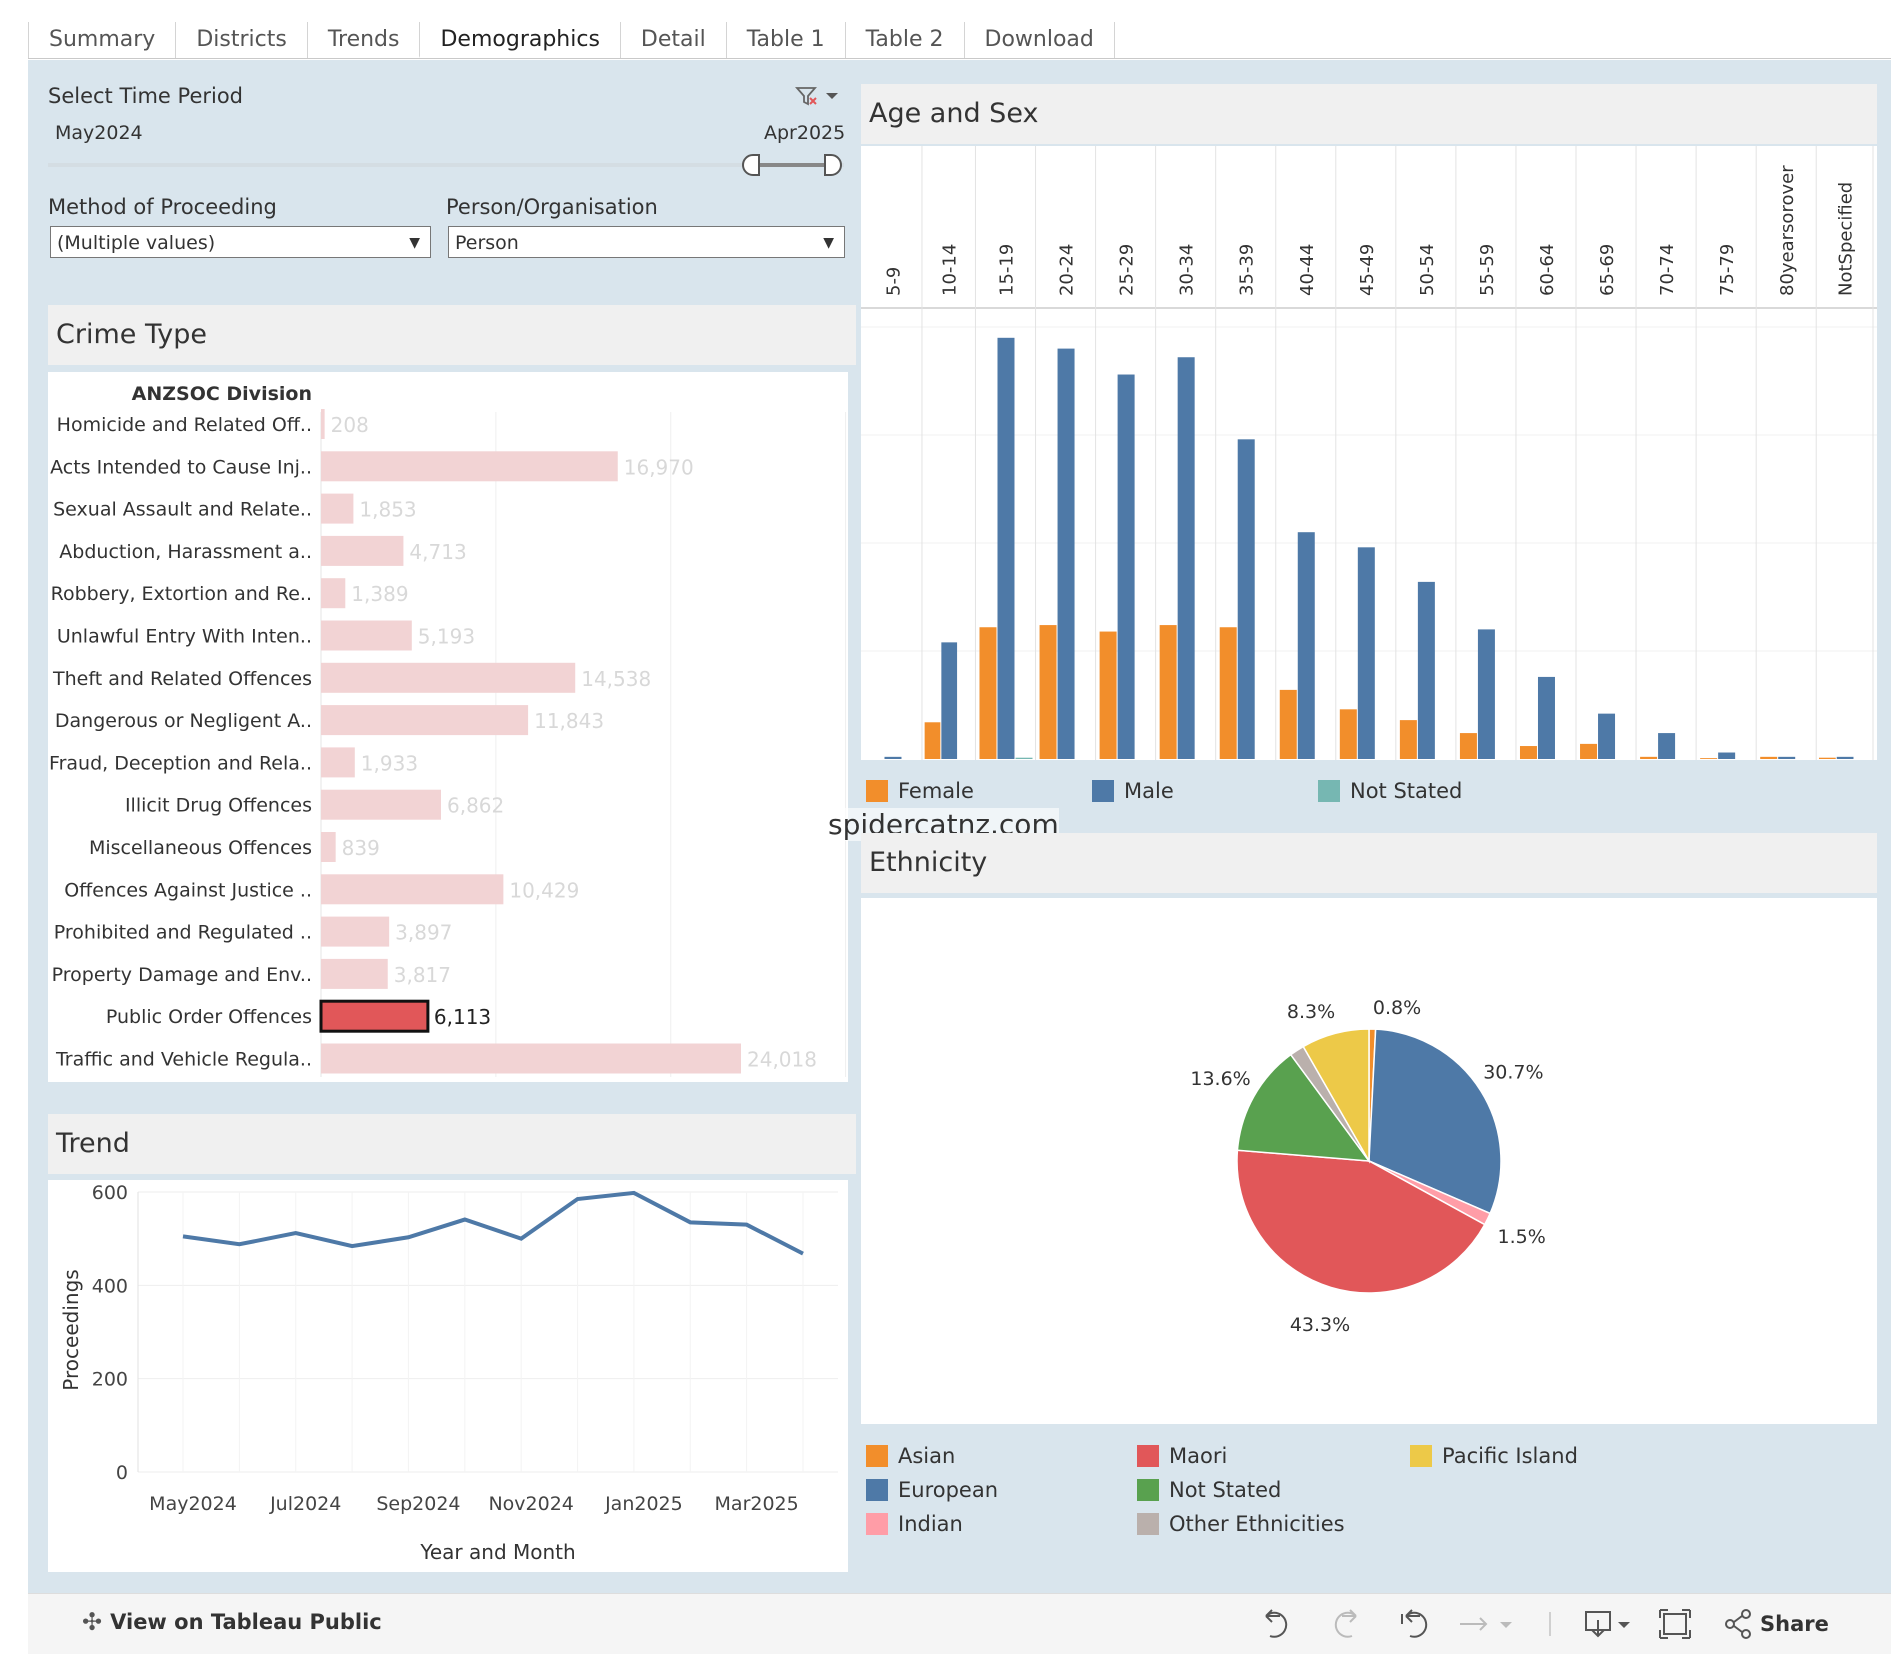 The image size is (1891, 1654). I want to click on crime-row: Traffic and Vehicle Regula.. 24,018, so click(436, 1058).